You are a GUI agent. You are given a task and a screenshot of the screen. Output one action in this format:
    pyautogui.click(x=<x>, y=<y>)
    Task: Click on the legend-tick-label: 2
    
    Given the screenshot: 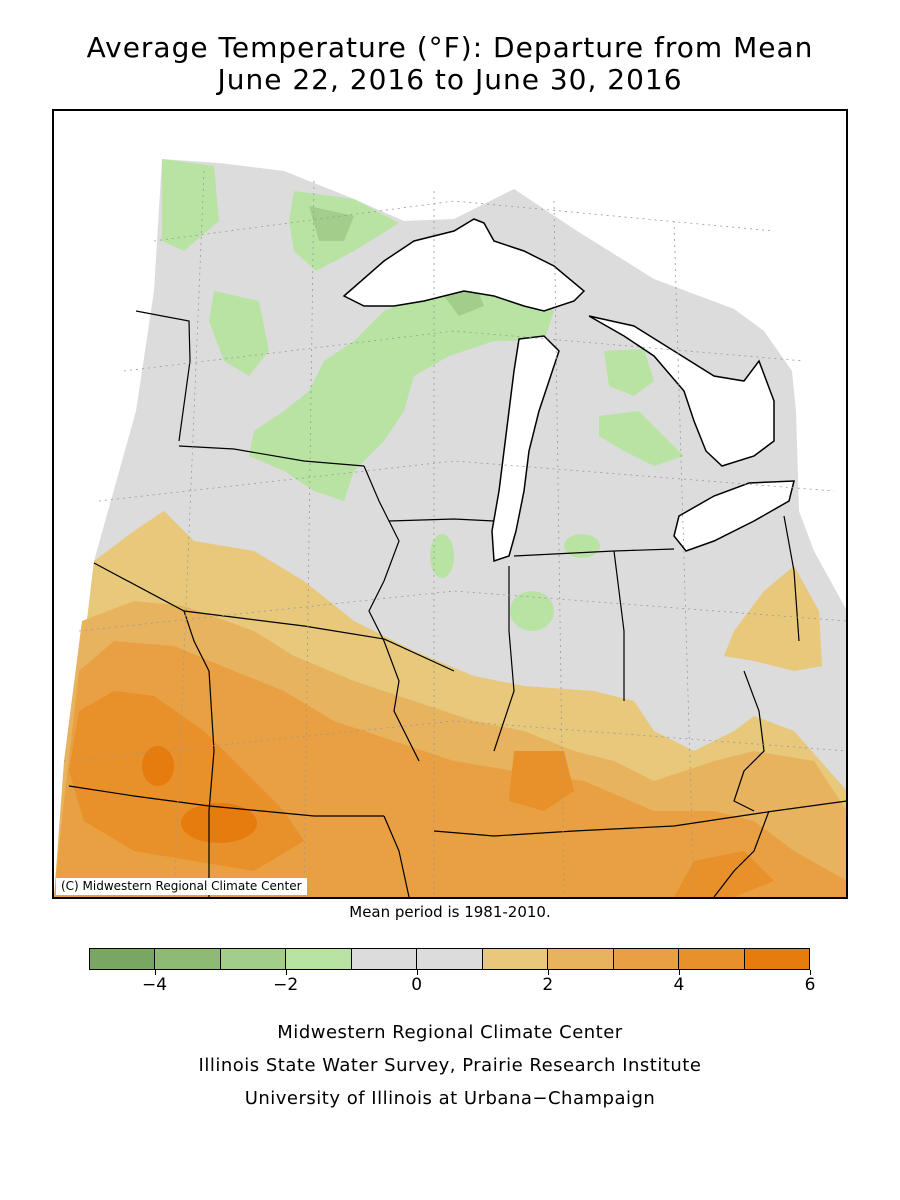 What is the action you would take?
    pyautogui.click(x=548, y=985)
    